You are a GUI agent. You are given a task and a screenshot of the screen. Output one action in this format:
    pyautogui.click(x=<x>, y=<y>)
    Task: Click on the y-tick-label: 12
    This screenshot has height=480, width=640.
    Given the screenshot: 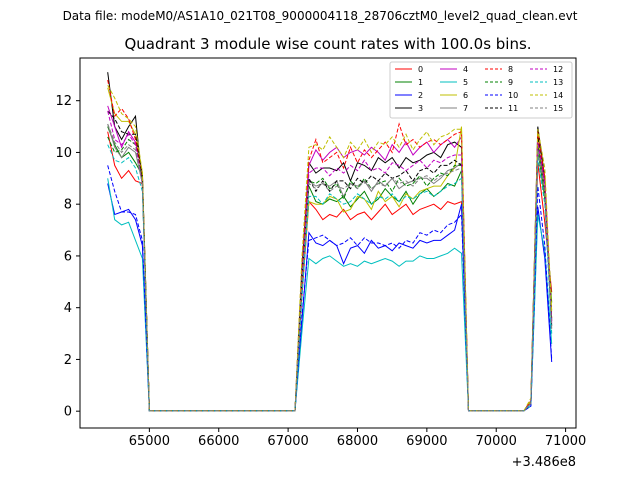 What is the action you would take?
    pyautogui.click(x=63, y=101)
    